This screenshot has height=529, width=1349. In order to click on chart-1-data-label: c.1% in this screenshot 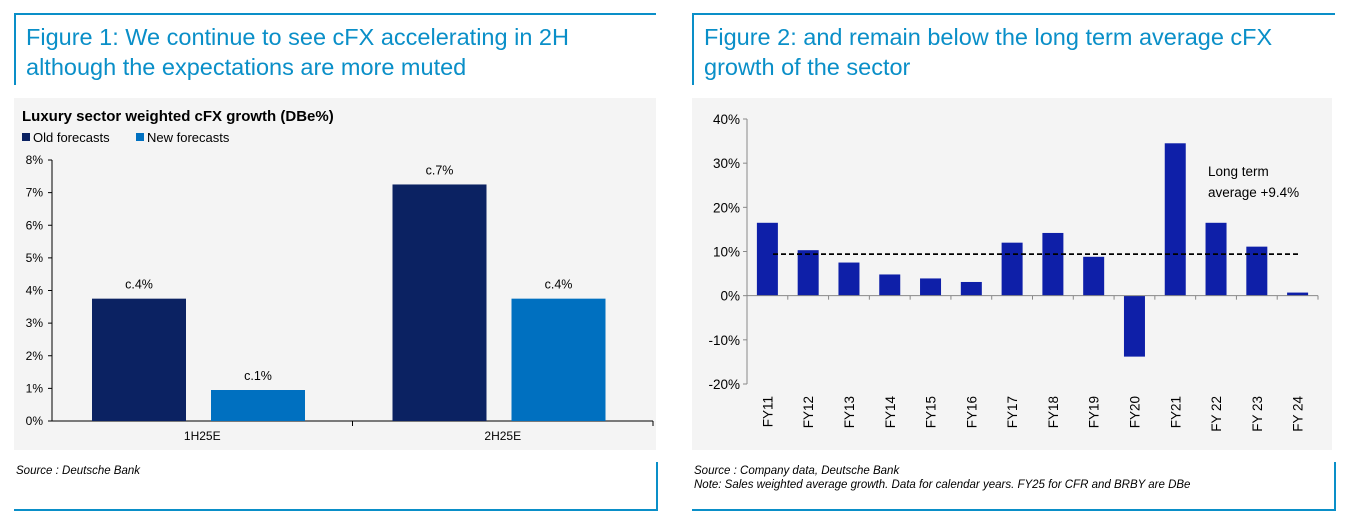, I will do `click(258, 376)`.